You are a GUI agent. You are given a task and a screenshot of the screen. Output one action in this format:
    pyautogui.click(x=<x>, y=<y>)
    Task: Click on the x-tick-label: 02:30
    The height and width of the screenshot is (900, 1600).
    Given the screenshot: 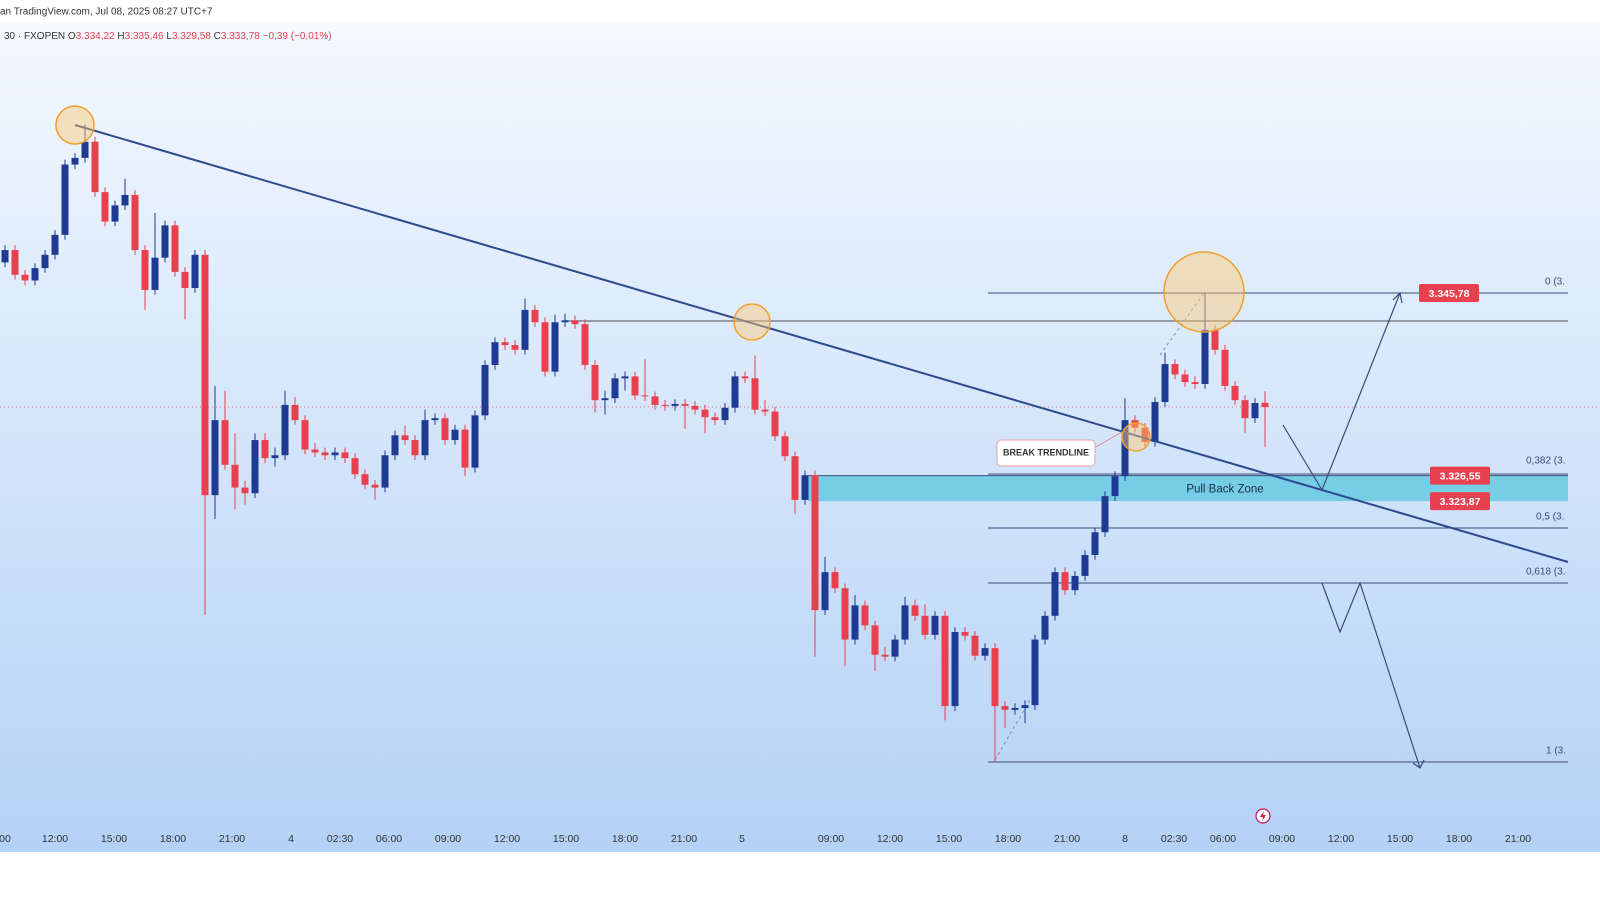 What is the action you would take?
    pyautogui.click(x=340, y=839)
    